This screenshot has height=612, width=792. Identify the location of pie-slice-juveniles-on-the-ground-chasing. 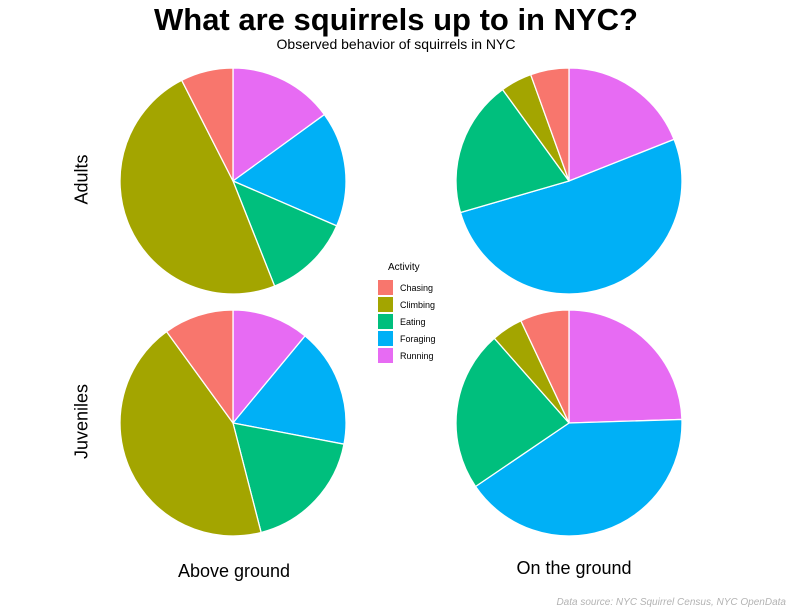
(545, 366).